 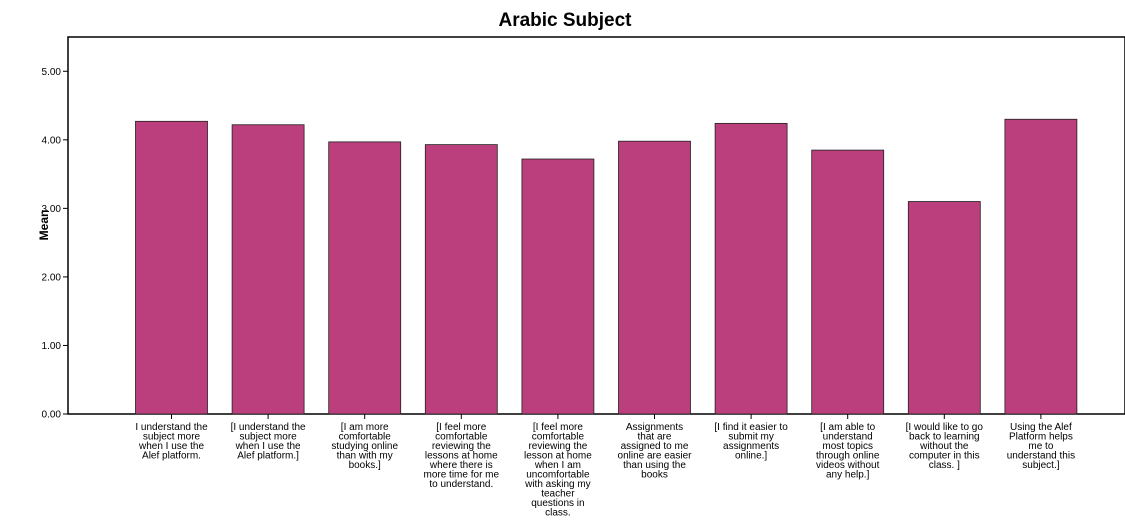 What do you see at coordinates (565, 20) in the screenshot?
I see `chart-title: Arabic Subject` at bounding box center [565, 20].